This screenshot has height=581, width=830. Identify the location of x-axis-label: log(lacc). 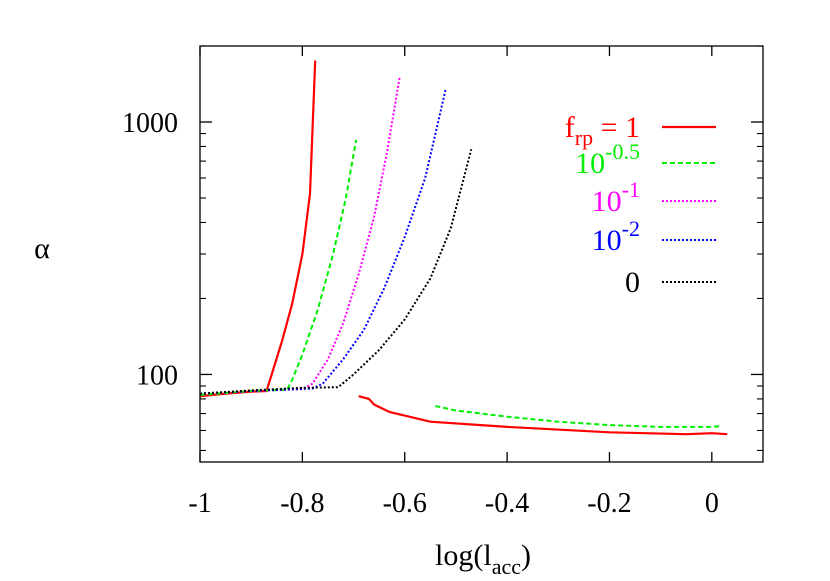
(483, 559).